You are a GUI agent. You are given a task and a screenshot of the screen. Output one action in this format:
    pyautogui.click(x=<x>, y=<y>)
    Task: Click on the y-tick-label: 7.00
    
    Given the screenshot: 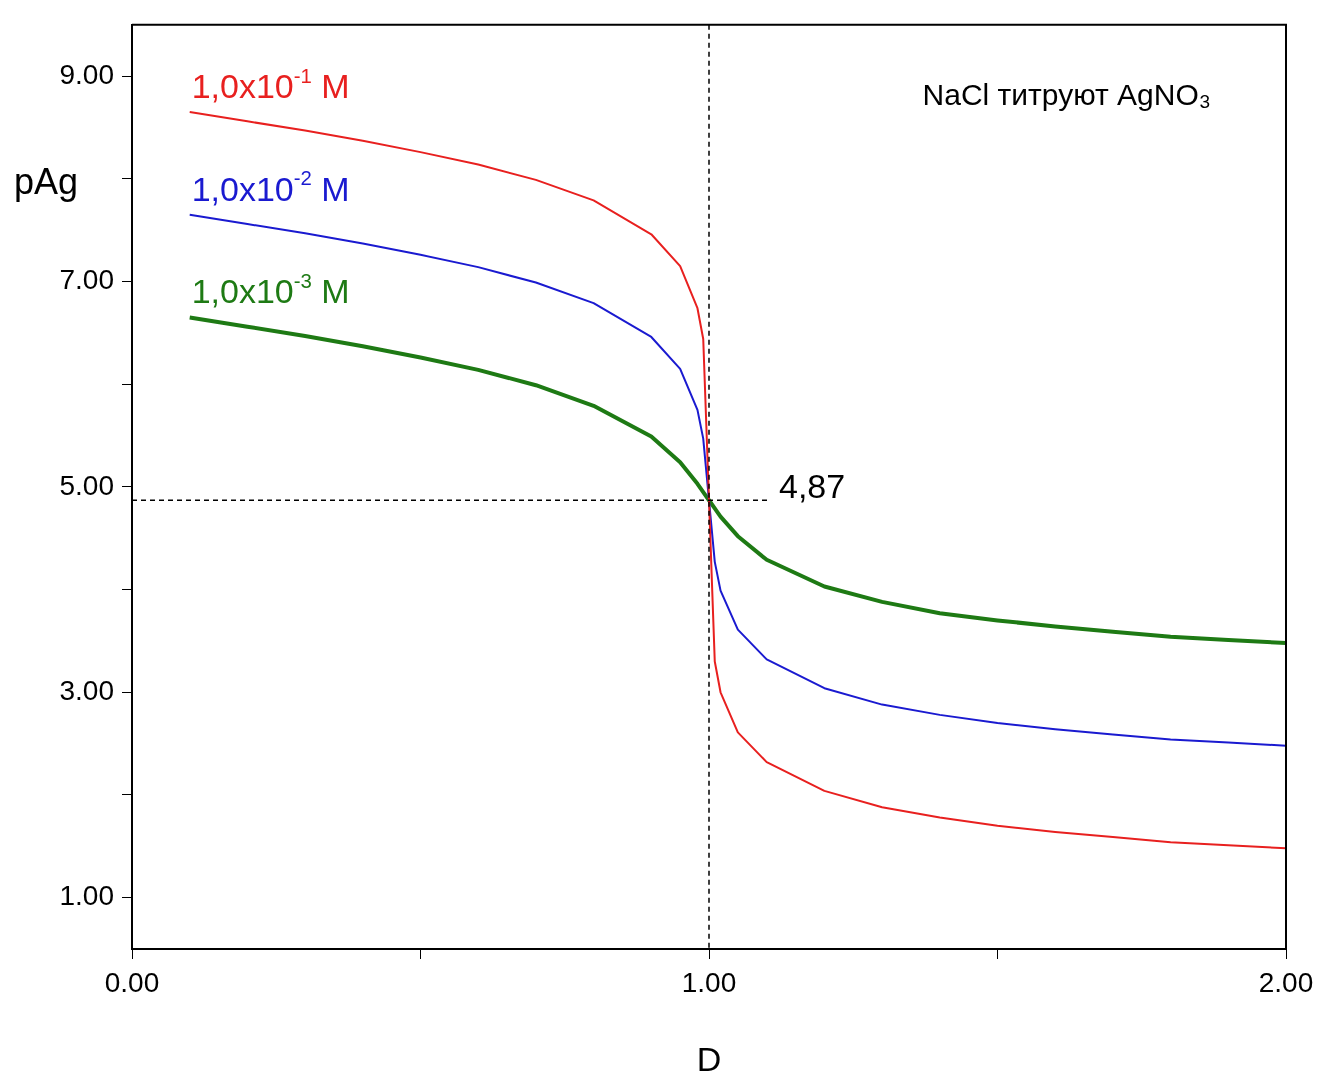 What is the action you would take?
    pyautogui.click(x=86, y=280)
    